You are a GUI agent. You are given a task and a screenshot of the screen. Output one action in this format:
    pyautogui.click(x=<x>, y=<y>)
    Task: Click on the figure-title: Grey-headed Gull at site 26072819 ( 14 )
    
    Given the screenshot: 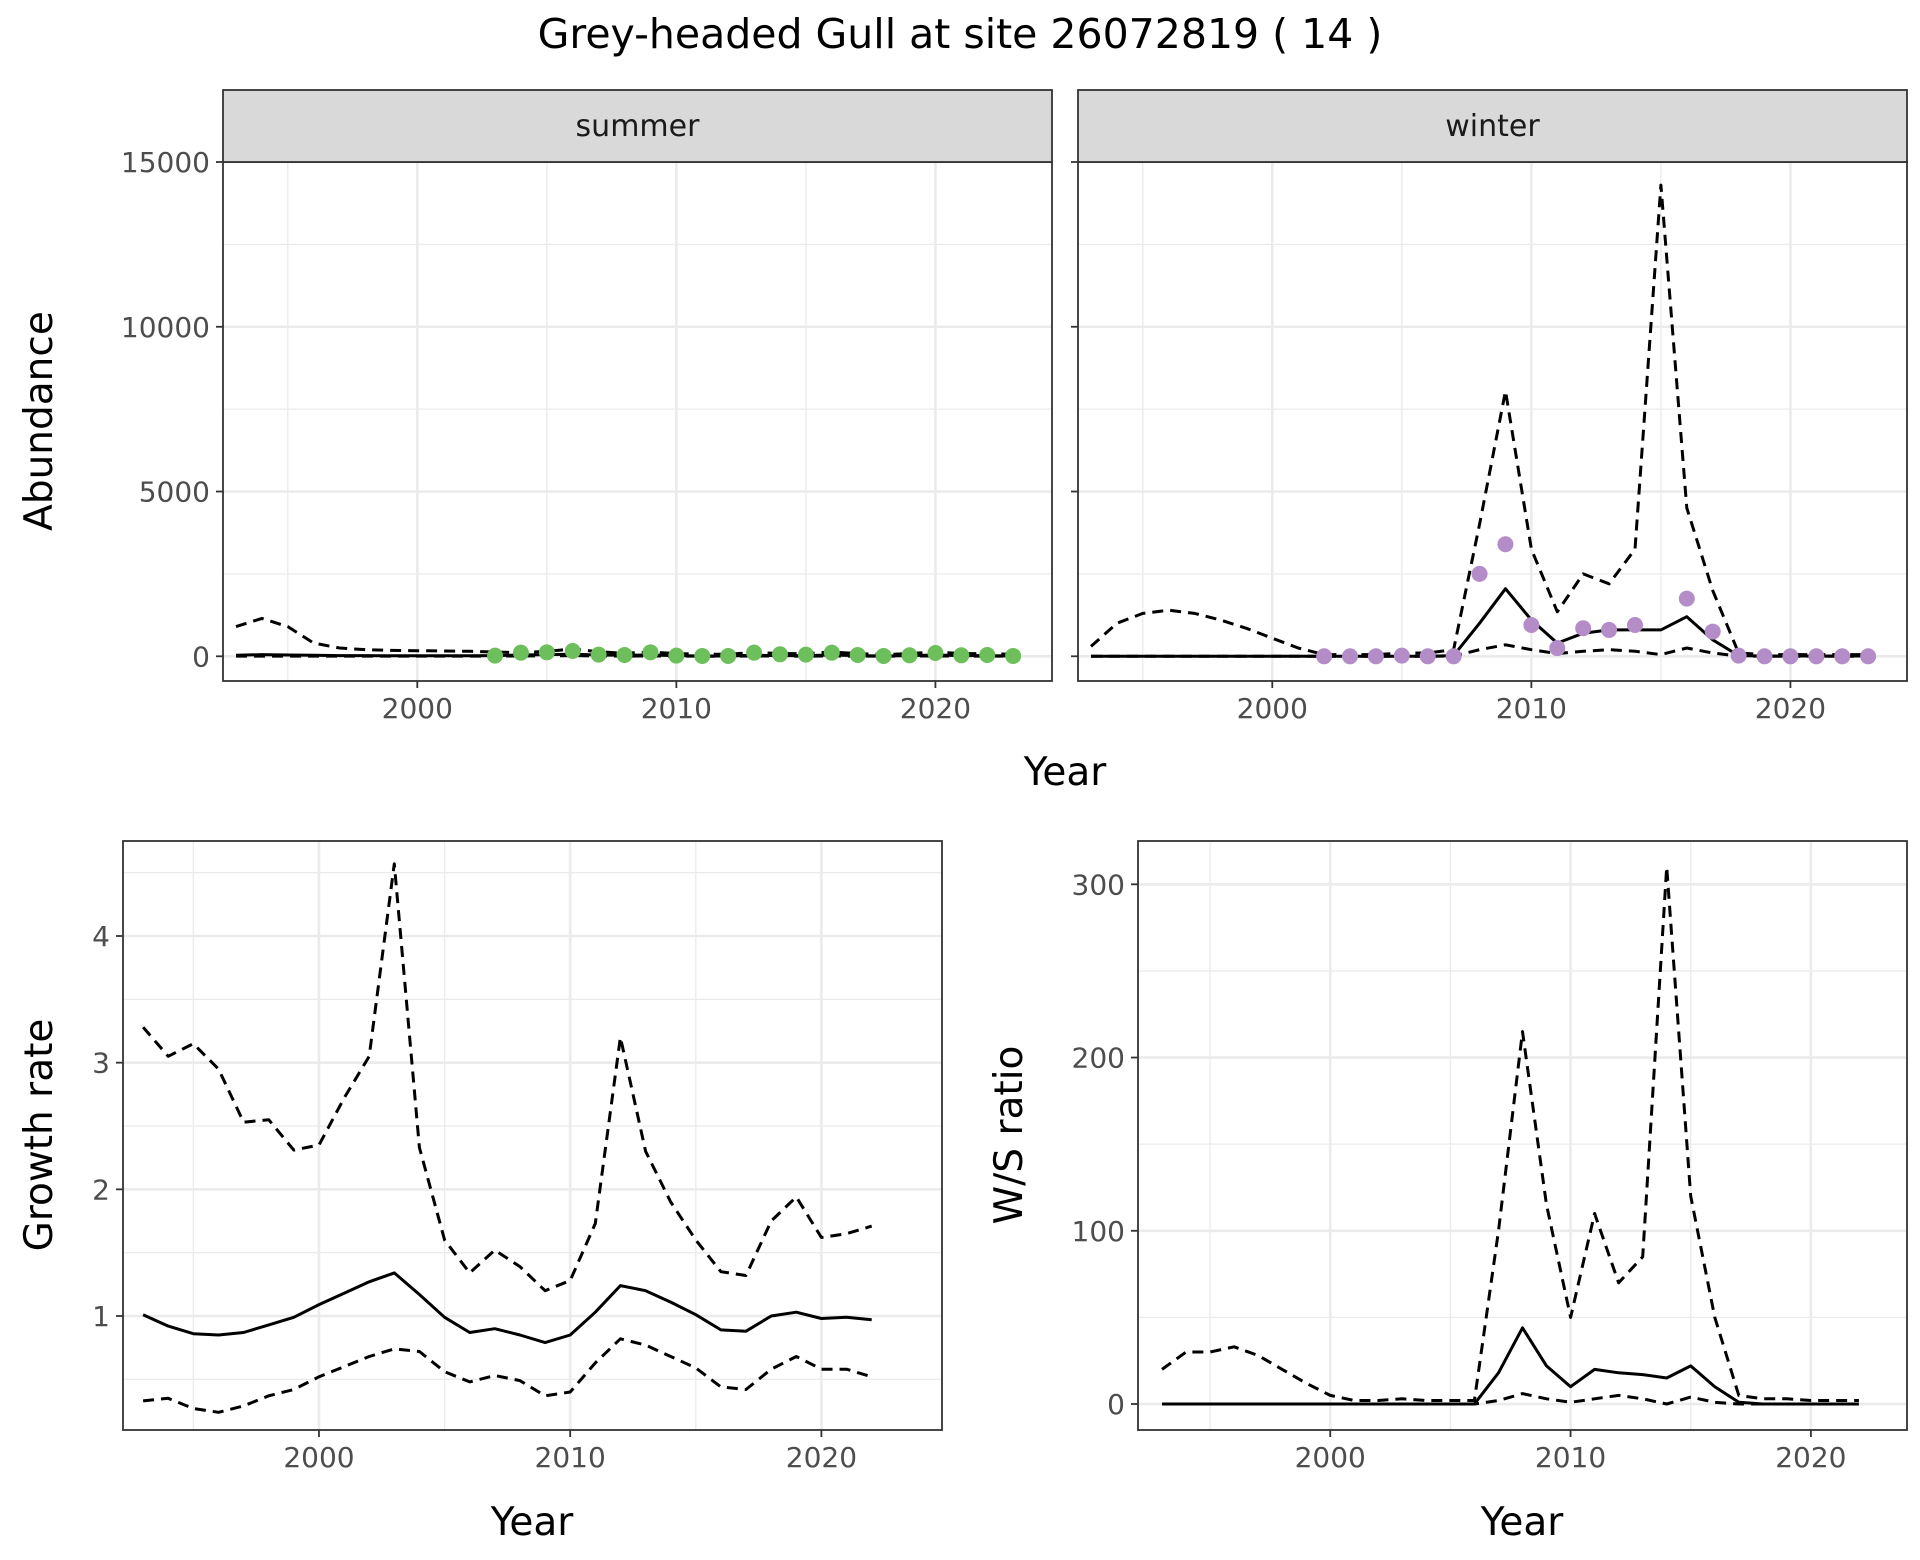 What is the action you would take?
    pyautogui.click(x=960, y=34)
    